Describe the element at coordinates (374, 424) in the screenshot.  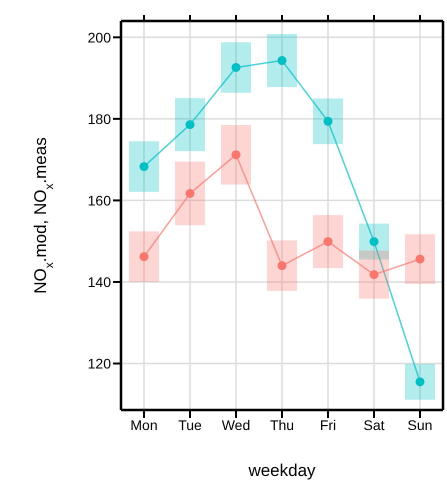
I see `x-tick-label: Sat` at that location.